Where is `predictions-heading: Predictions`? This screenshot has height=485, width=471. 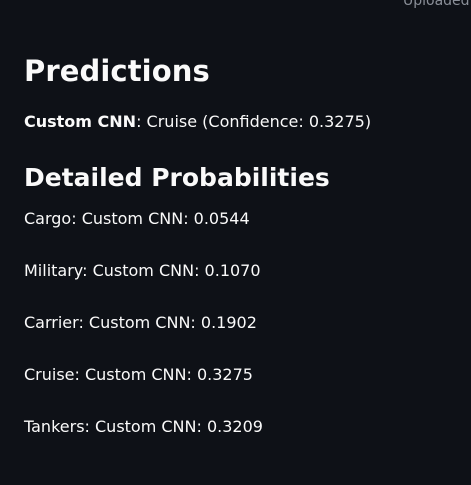 predictions-heading: Predictions is located at coordinates (117, 71).